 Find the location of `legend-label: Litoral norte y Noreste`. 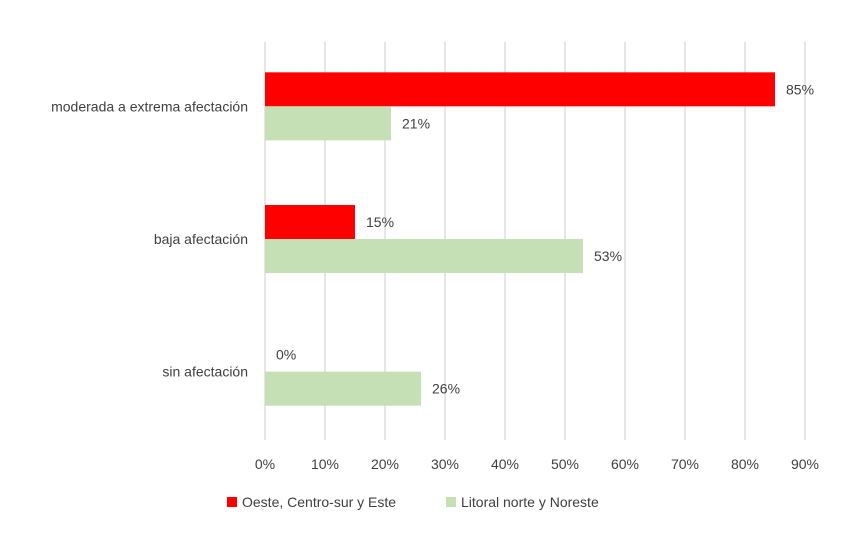

legend-label: Litoral norte y Noreste is located at coordinates (530, 502).